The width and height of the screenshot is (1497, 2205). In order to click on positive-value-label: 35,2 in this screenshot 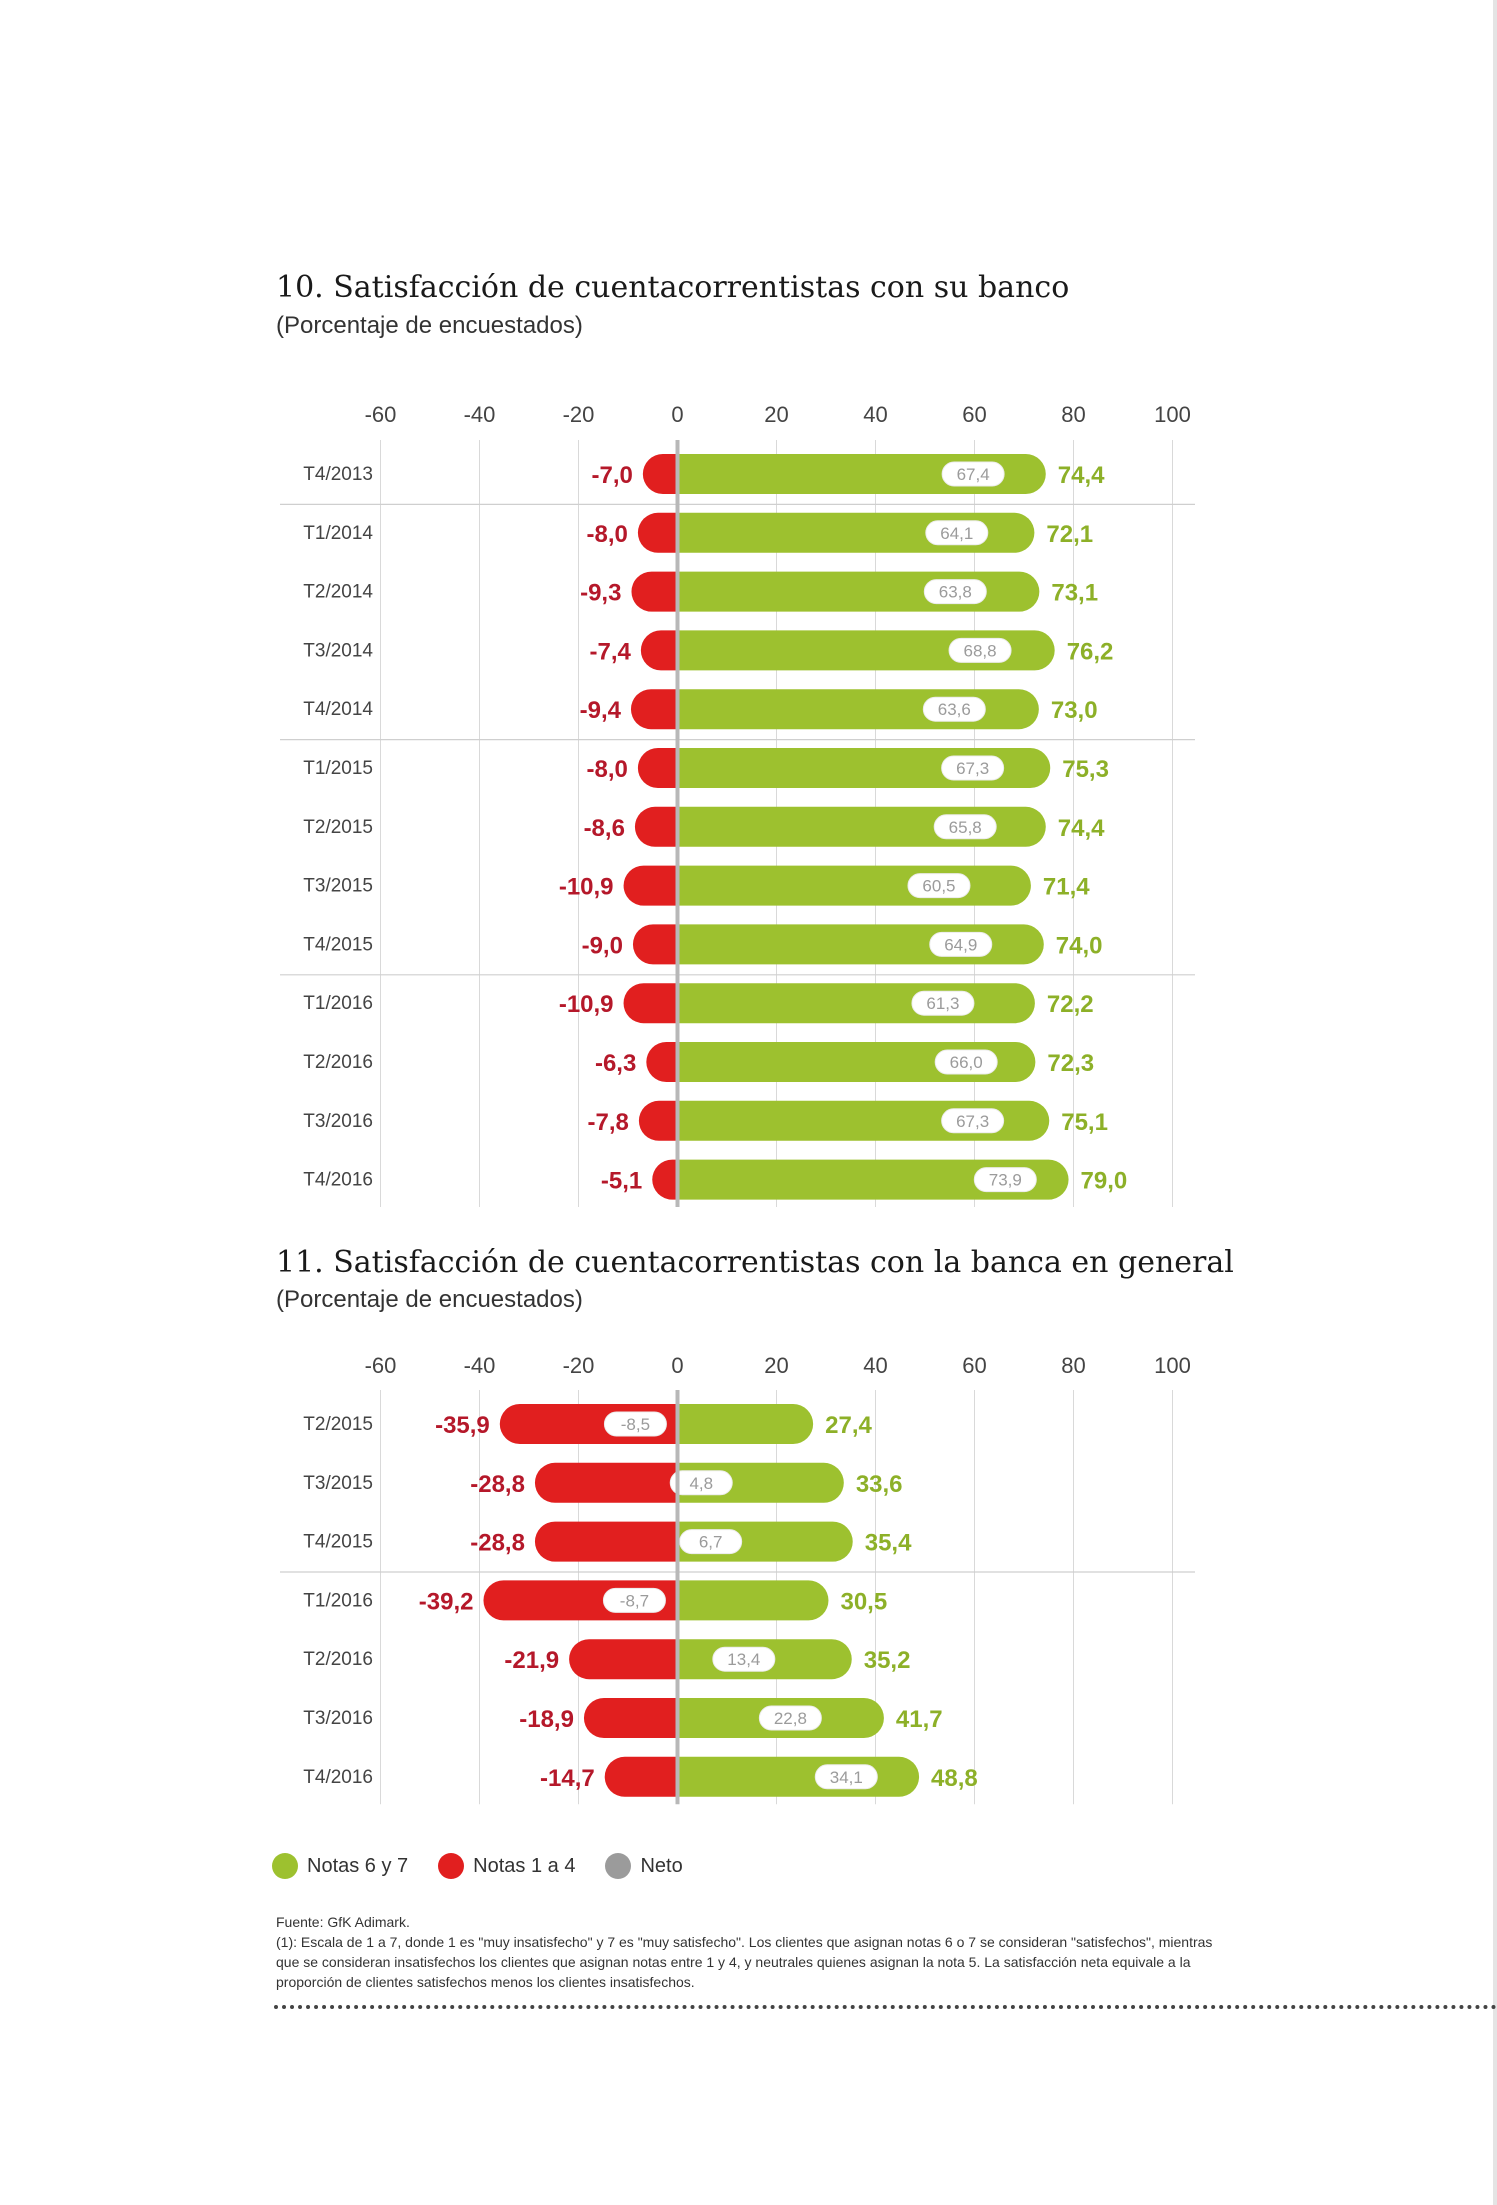, I will do `click(887, 1660)`.